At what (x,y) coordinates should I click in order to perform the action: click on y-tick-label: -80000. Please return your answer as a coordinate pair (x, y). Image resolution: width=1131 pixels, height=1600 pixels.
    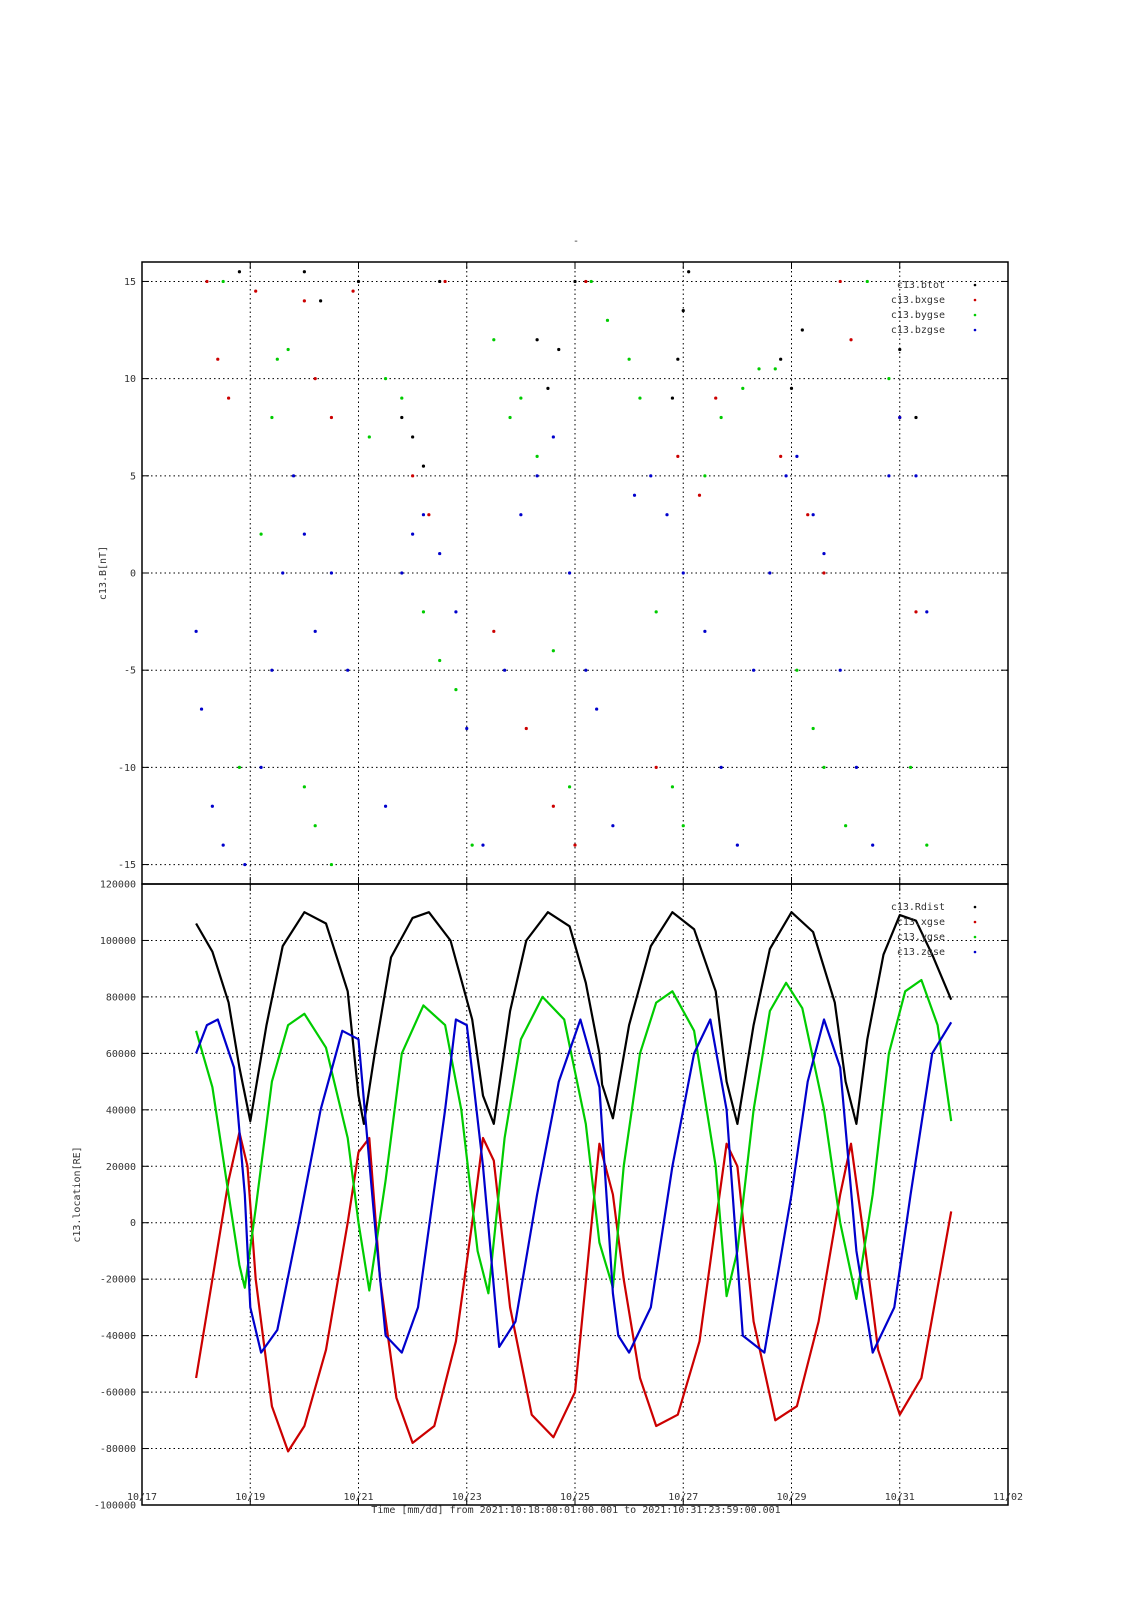
    Looking at the image, I should click on (118, 1449).